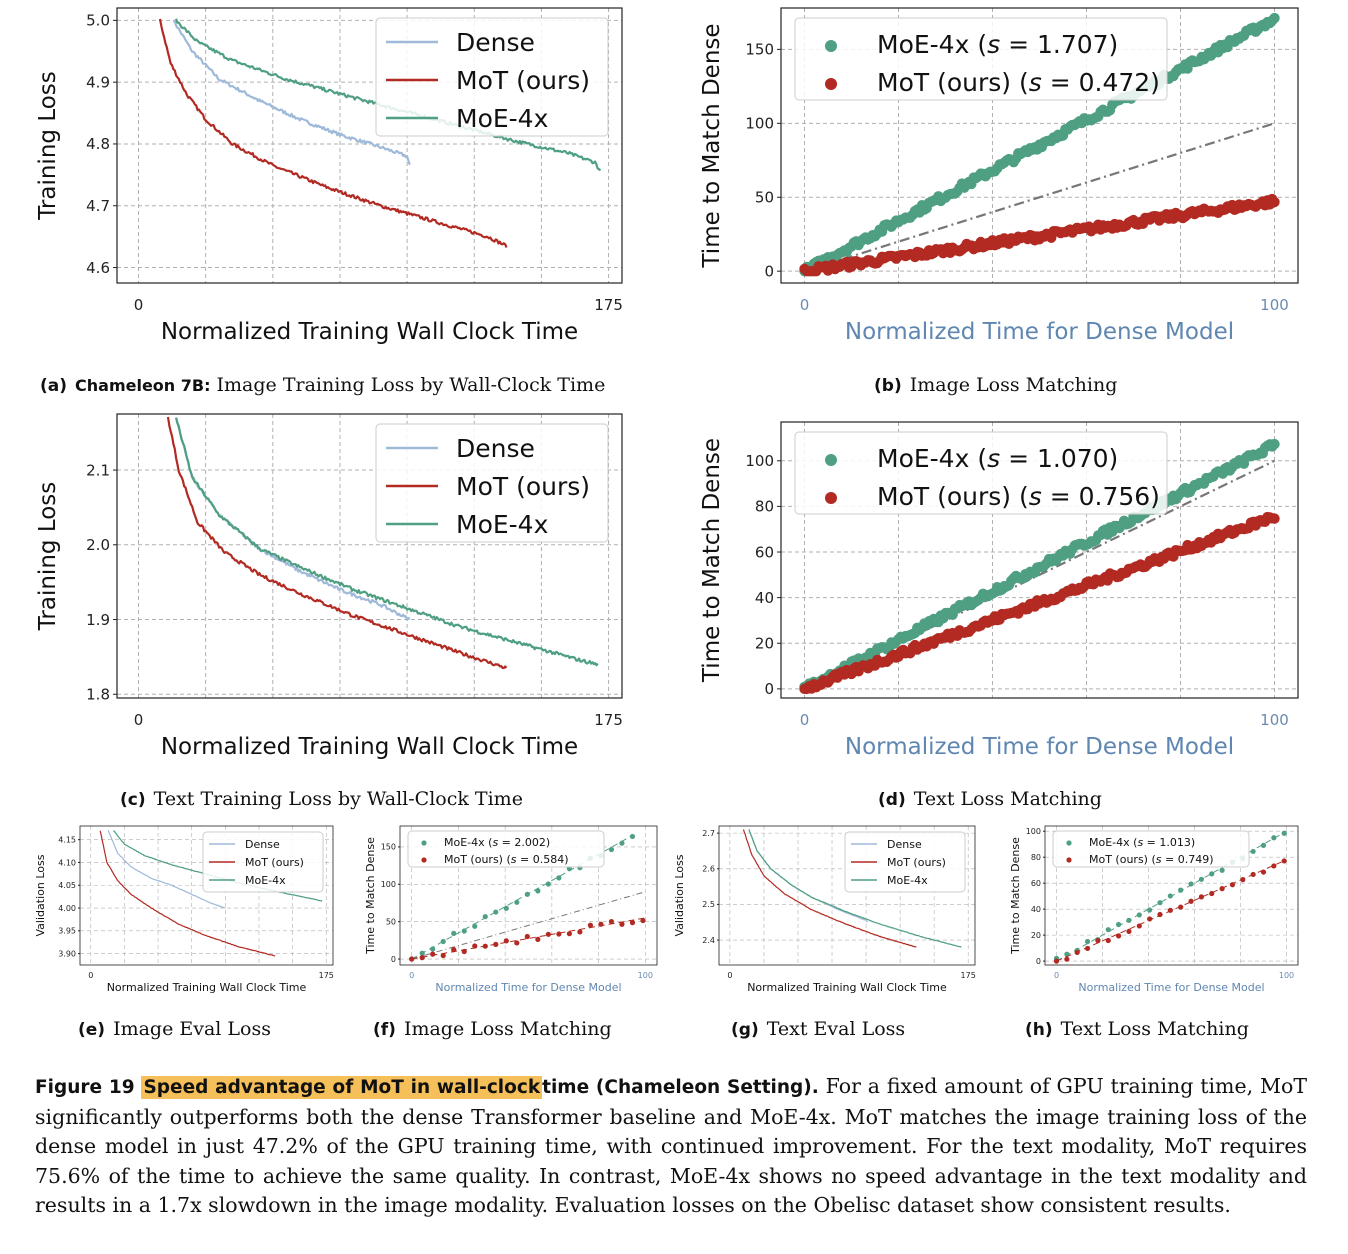 Image resolution: width=1348 pixels, height=1254 pixels. Describe the element at coordinates (1171, 987) in the screenshot. I see `x-axis-label: Normalized Time for Dense Model` at that location.